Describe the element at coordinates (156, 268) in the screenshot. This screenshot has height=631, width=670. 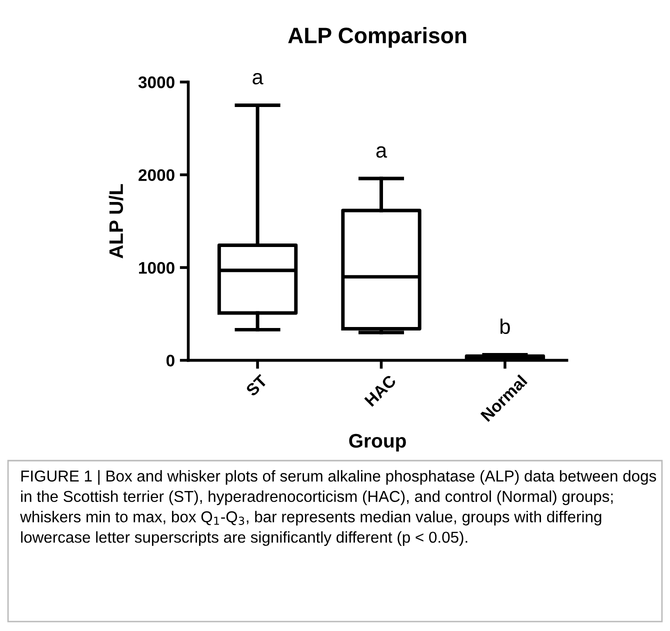
I see `y-tick-label: 1000` at that location.